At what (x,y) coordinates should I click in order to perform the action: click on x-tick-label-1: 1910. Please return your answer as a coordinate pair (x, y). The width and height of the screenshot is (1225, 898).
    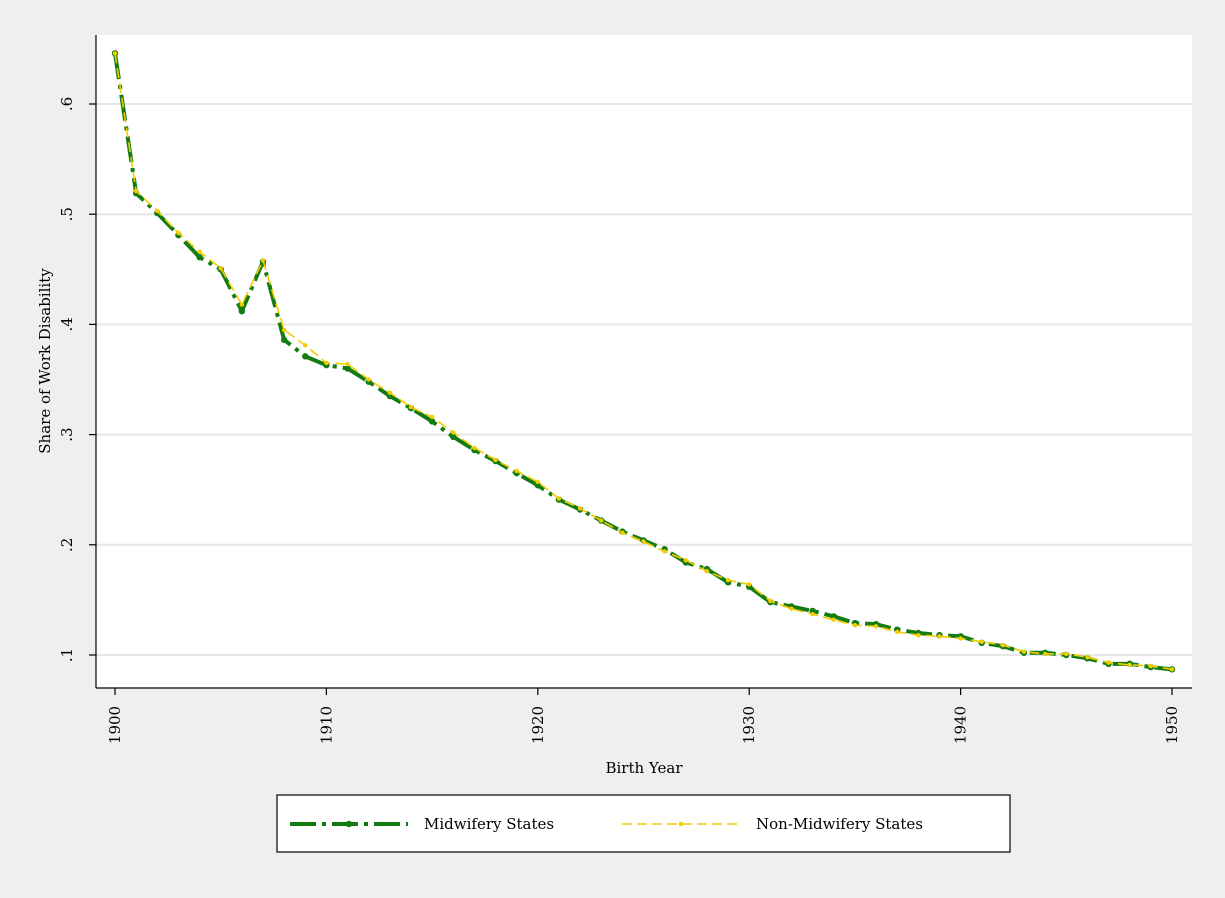
    Looking at the image, I should click on (326, 725).